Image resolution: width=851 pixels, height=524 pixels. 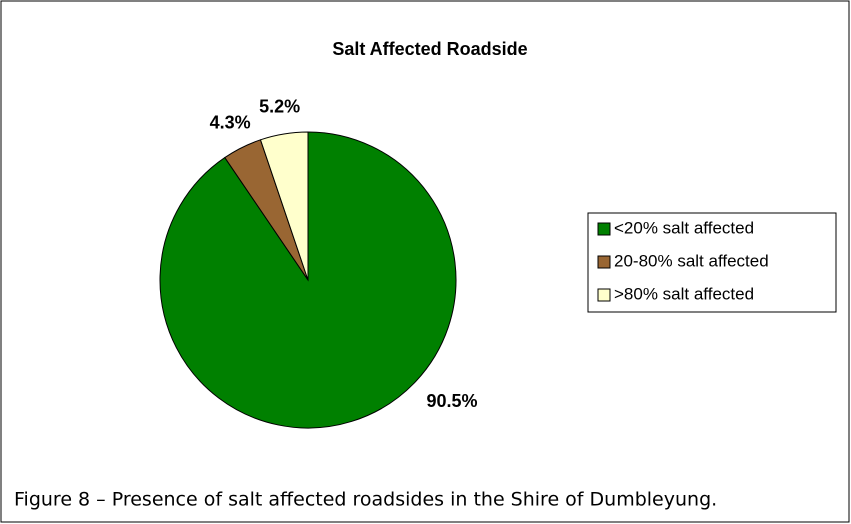 I want to click on data-label: 90.5%, so click(x=451, y=401).